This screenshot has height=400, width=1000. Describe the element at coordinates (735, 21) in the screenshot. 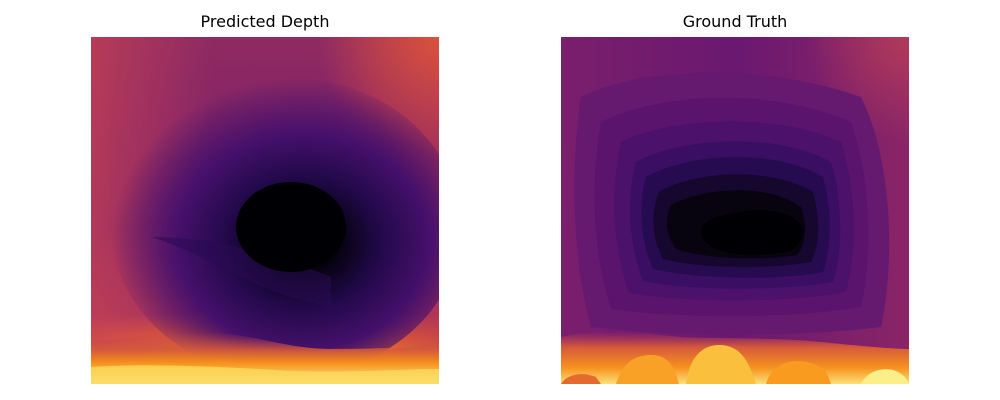

I see `ground-truth-title: Ground Truth` at that location.